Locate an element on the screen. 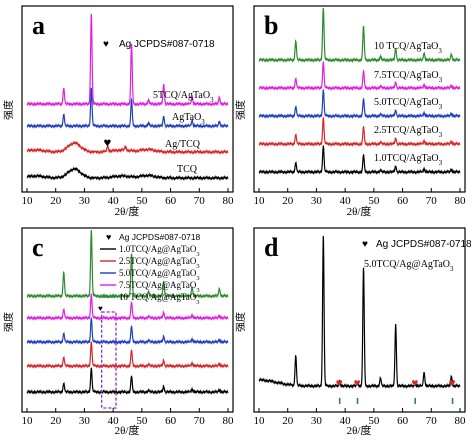 This screenshot has height=441, width=474. panel-a-xlabel: 2θ/度 is located at coordinates (127, 211).